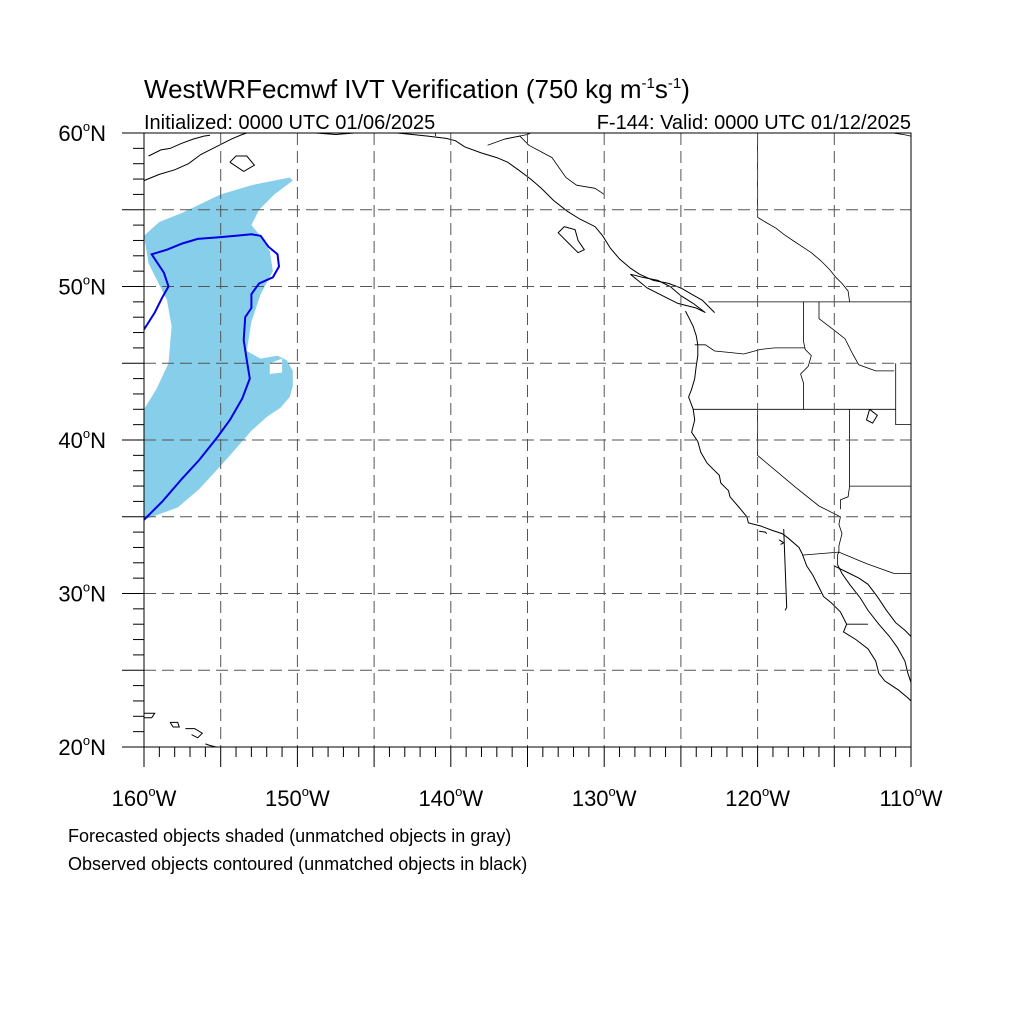  I want to click on lat-tick-label: 30oN, so click(82, 593).